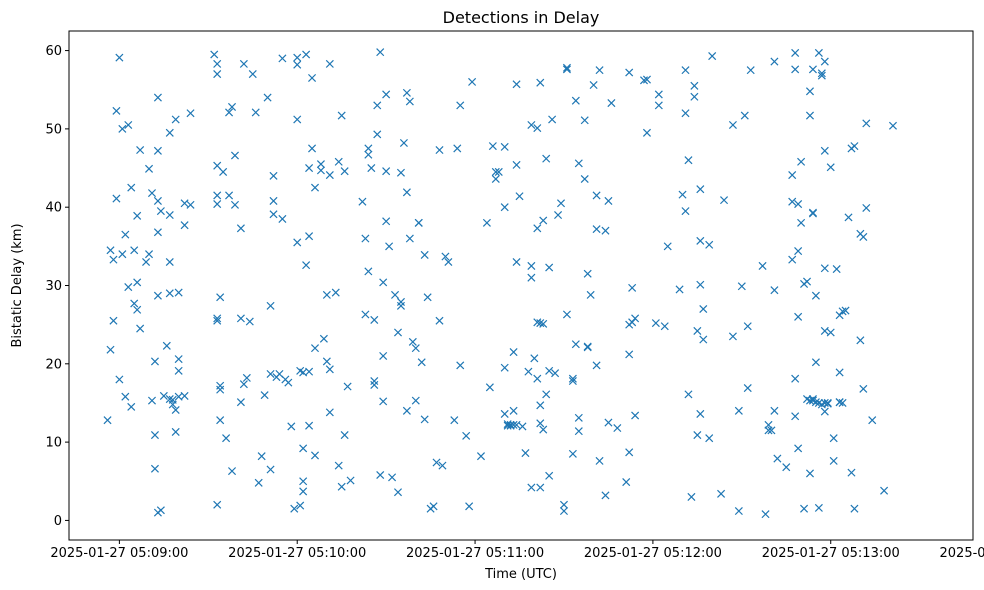 This screenshot has height=590, width=984. I want to click on y-tick-label: 50, so click(53, 129).